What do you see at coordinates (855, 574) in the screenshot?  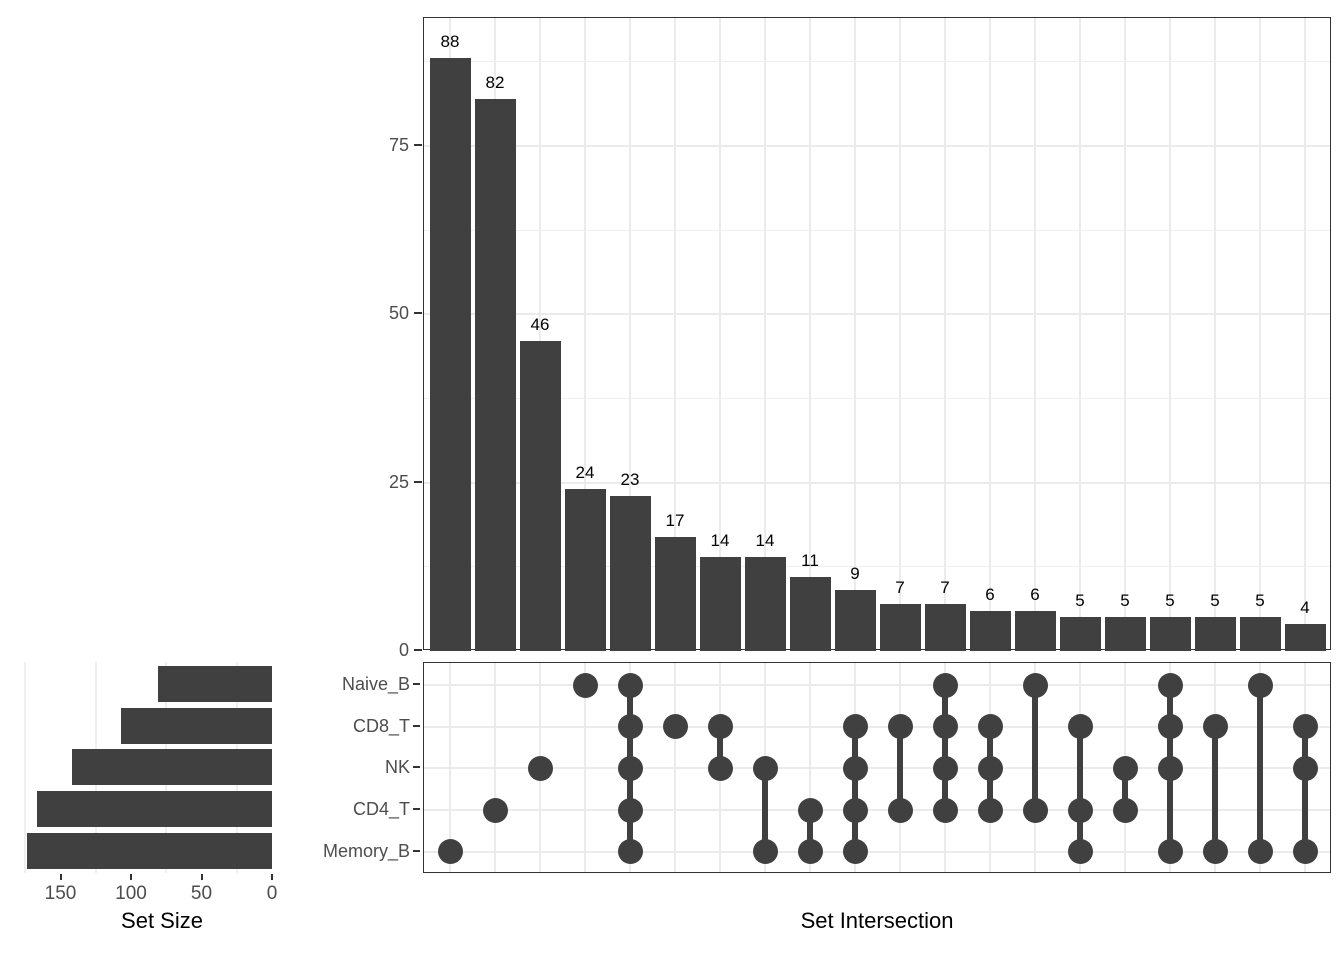 I see `bar-value-label: 9` at bounding box center [855, 574].